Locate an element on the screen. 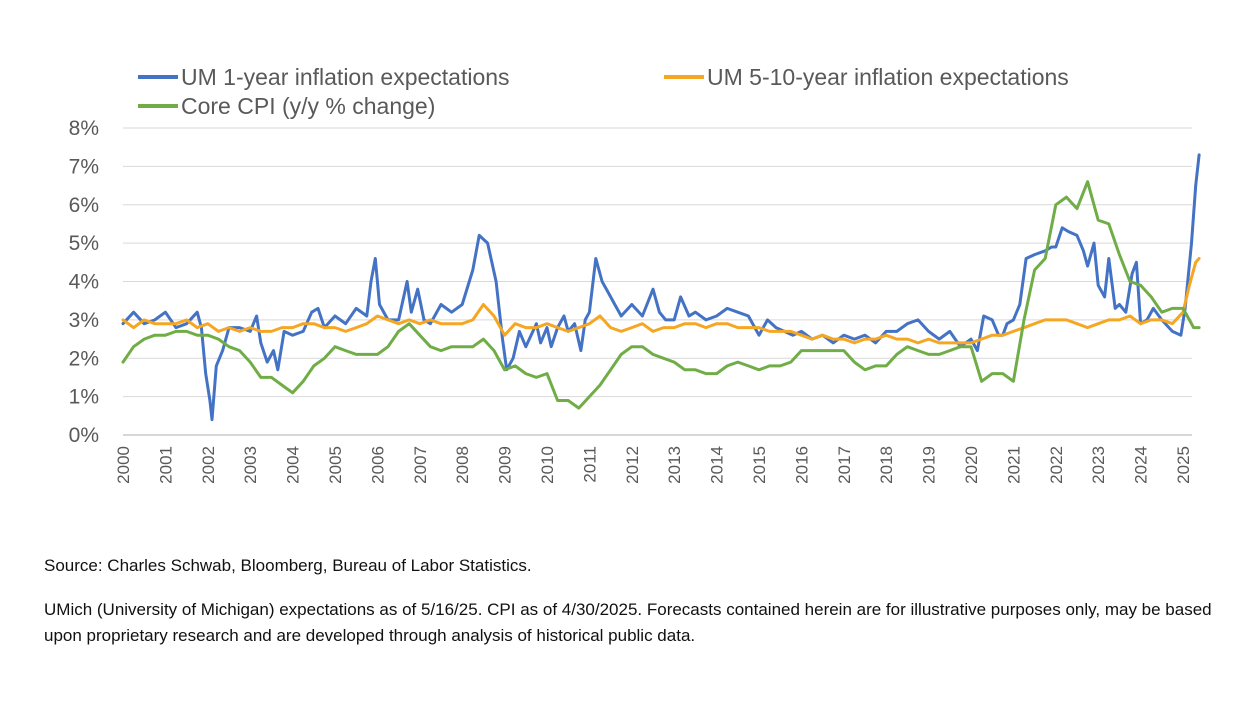  x-tick-label: 2011 is located at coordinates (589, 464).